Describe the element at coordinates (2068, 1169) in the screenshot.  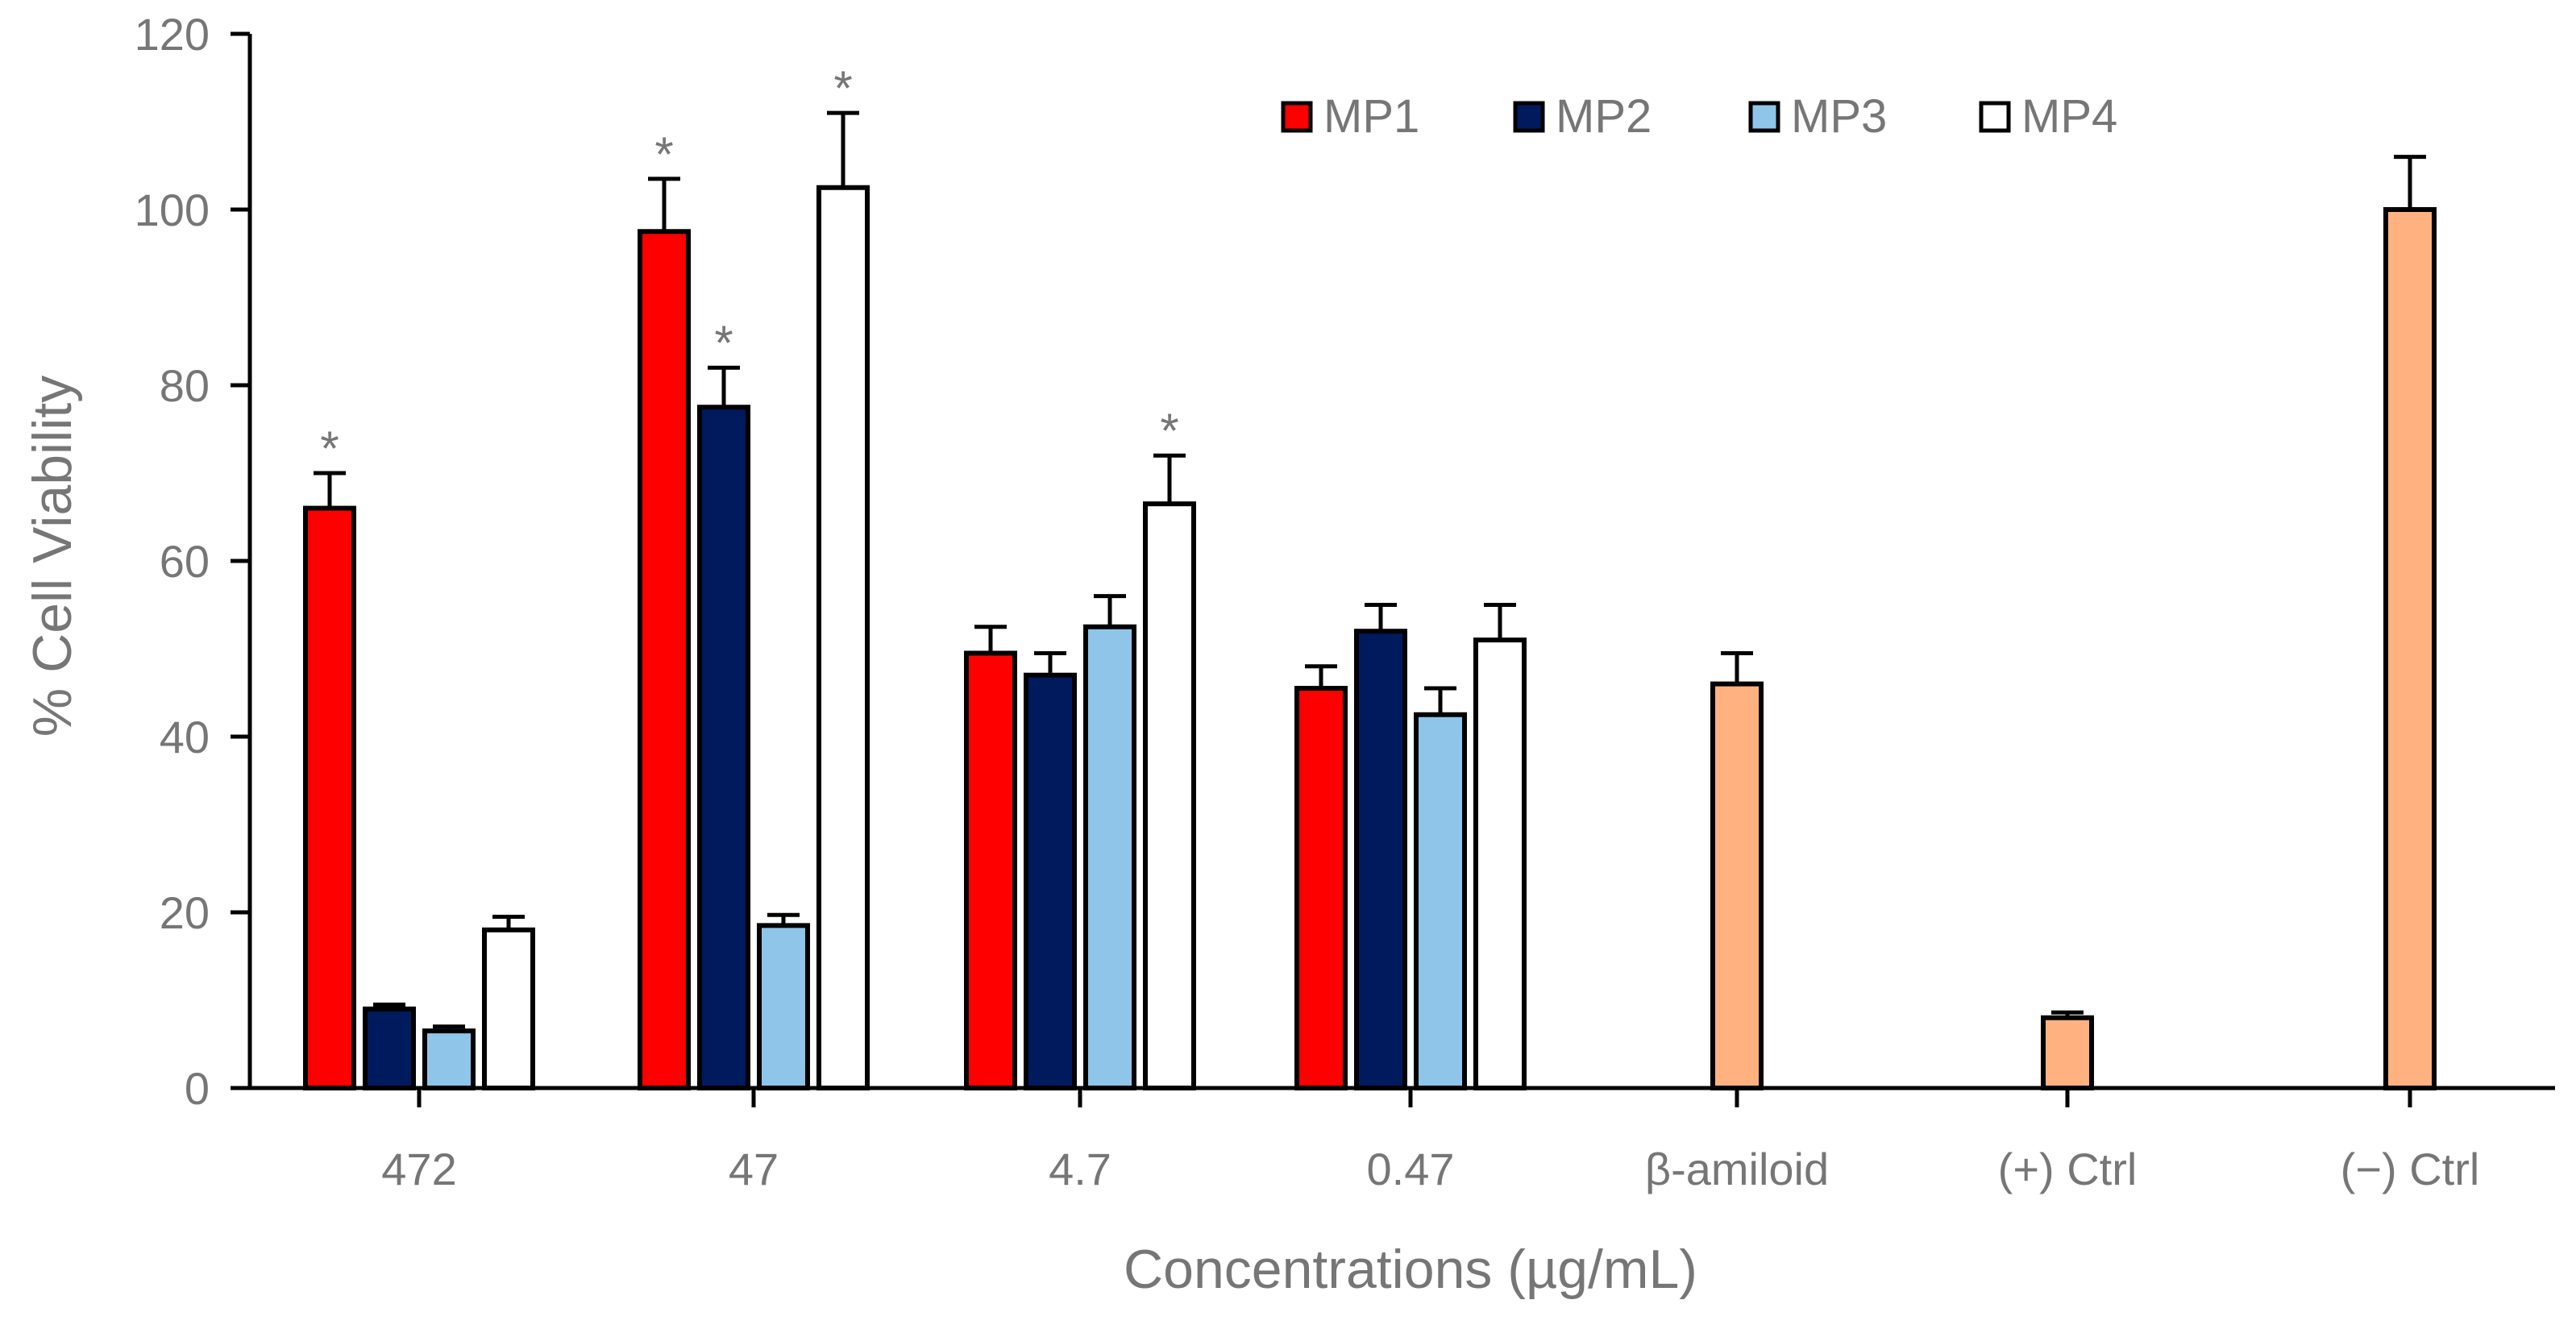
I see `x-tick-label: (+) Ctrl` at that location.